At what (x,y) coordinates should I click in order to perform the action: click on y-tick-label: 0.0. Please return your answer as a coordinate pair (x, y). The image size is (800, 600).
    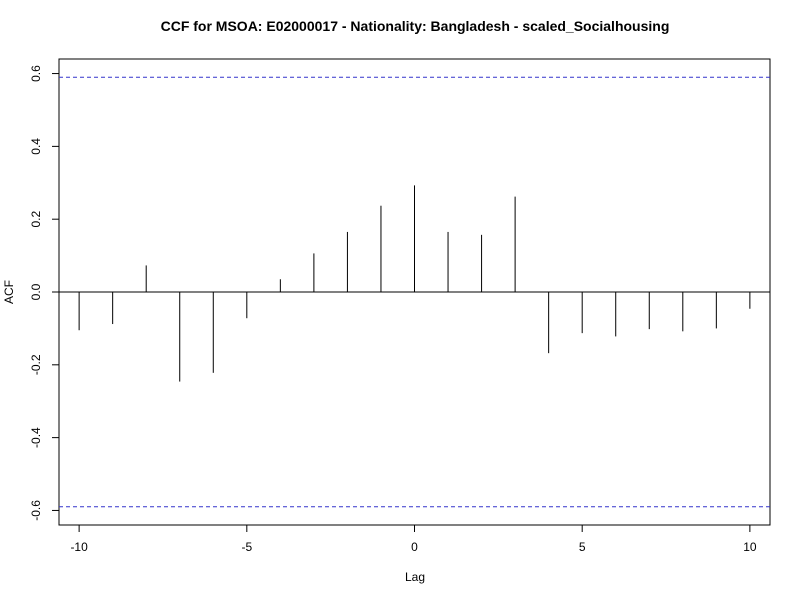
    Looking at the image, I should click on (36, 291).